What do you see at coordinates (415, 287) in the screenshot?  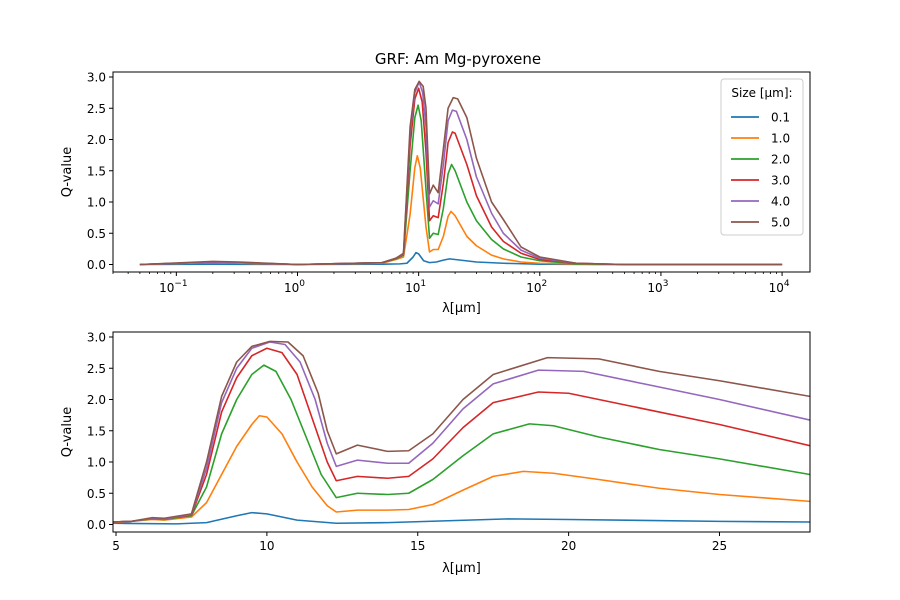 I see `x-tick-label: 10¹` at bounding box center [415, 287].